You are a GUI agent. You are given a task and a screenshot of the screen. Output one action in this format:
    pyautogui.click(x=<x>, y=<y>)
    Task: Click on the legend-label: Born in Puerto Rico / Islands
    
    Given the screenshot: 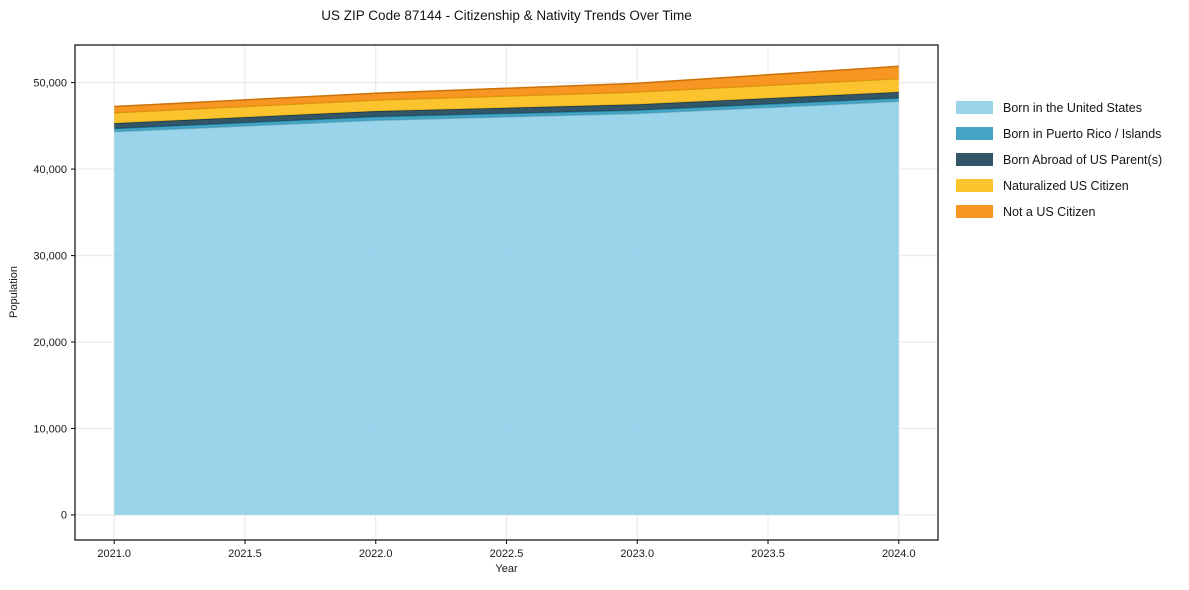 What is the action you would take?
    pyautogui.click(x=1082, y=133)
    